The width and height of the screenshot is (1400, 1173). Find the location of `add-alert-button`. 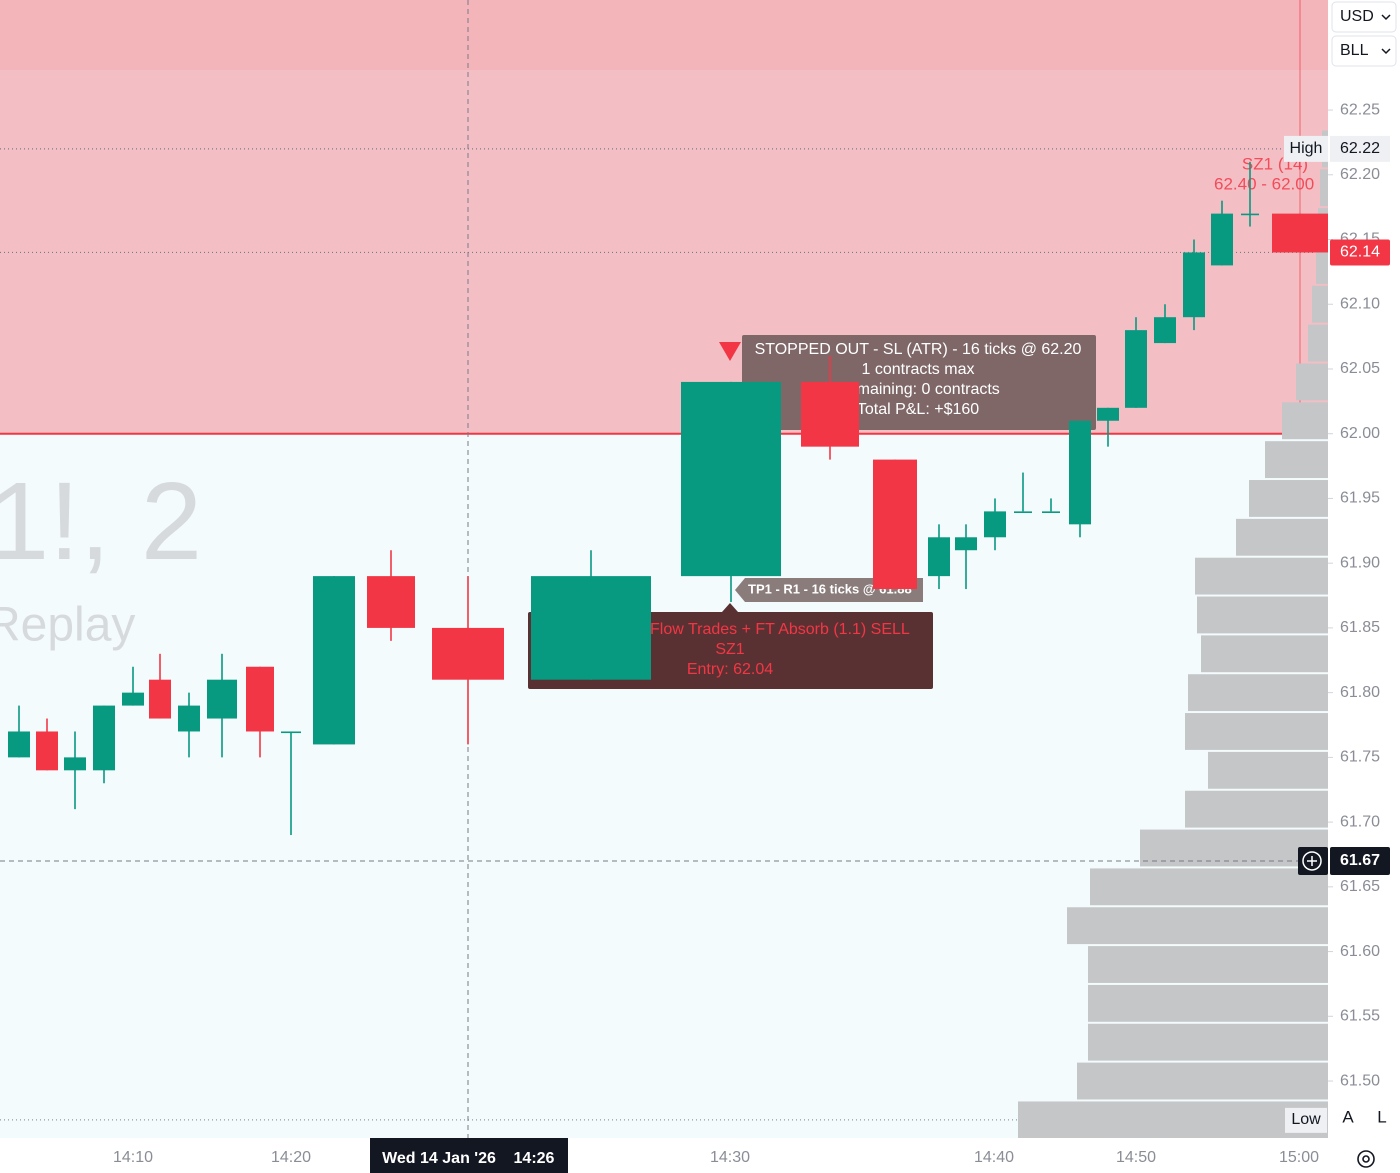

add-alert-button is located at coordinates (1313, 860).